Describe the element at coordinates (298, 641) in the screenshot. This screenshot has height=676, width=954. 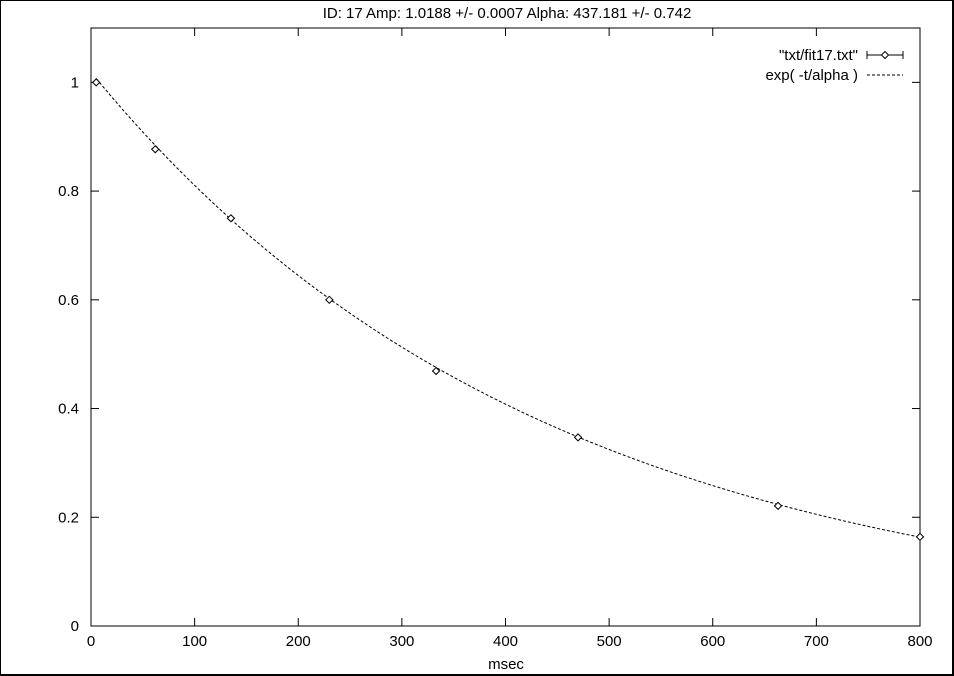
I see `x-tick-label: 200` at that location.